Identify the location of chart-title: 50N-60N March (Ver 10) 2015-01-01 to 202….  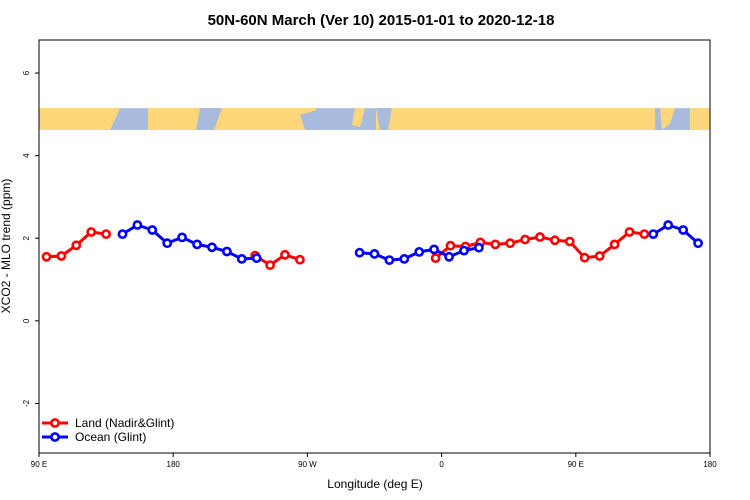
(381, 20).